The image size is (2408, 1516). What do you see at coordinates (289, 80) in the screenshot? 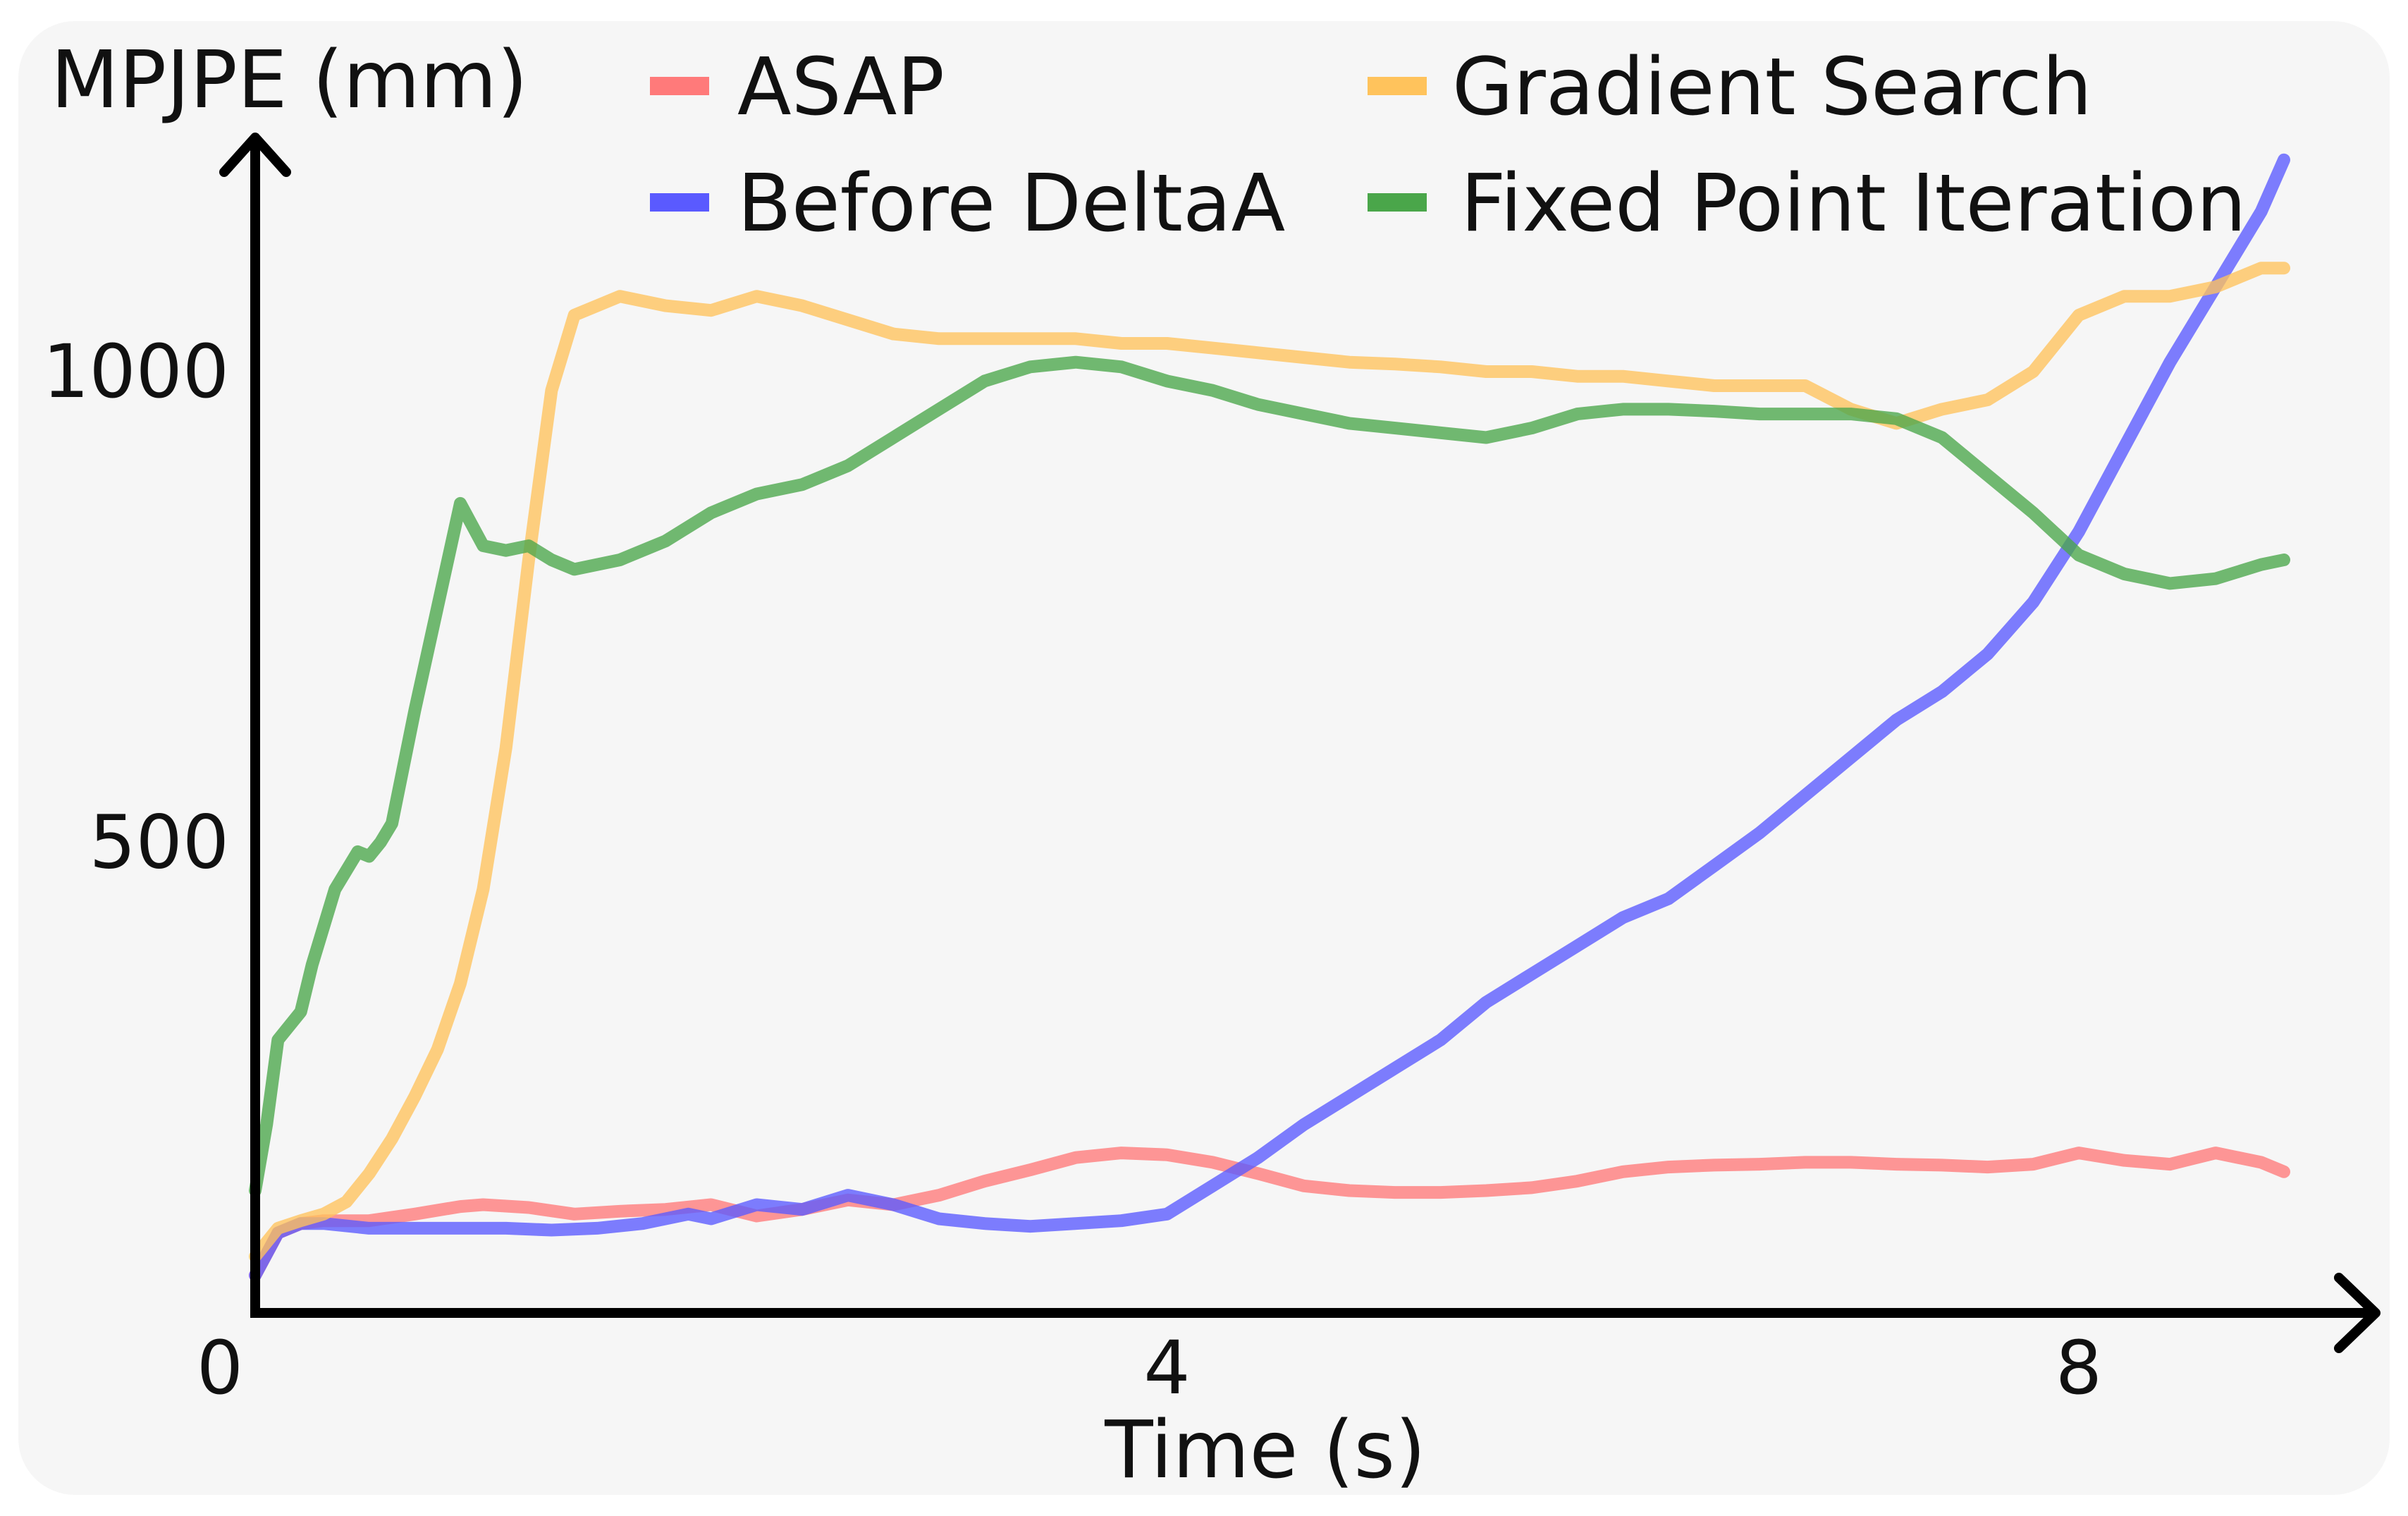
I see `y-axis-label: MPJPE (mm)` at bounding box center [289, 80].